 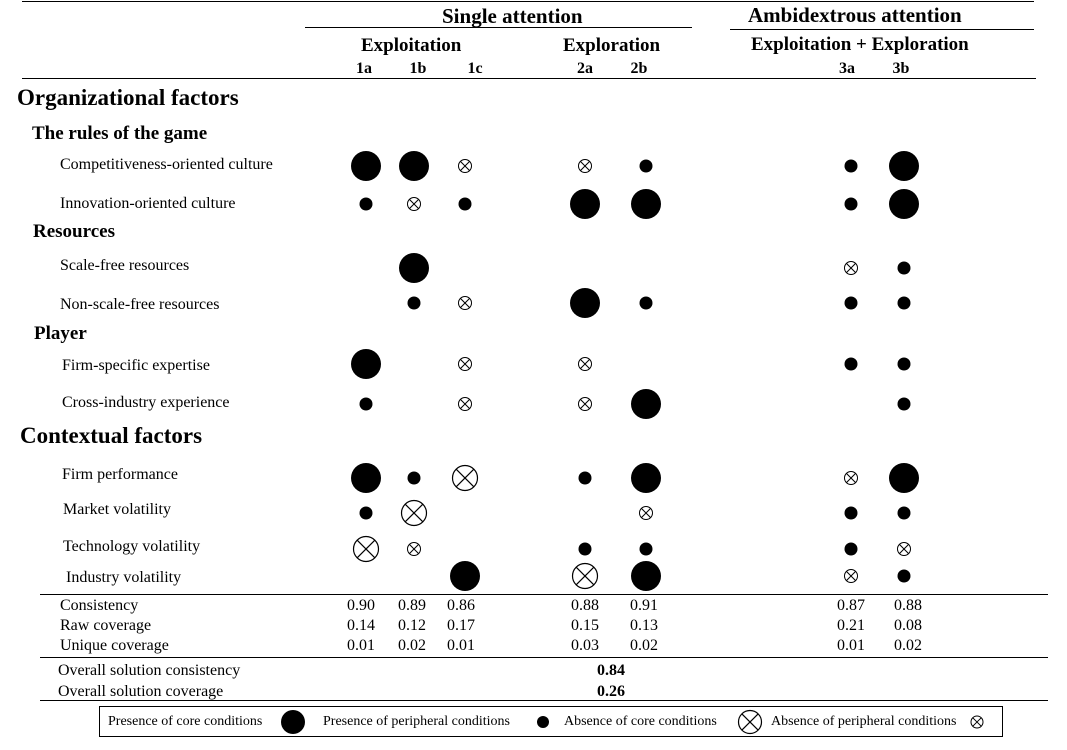 I want to click on stat-value: 0.03, so click(x=585, y=645).